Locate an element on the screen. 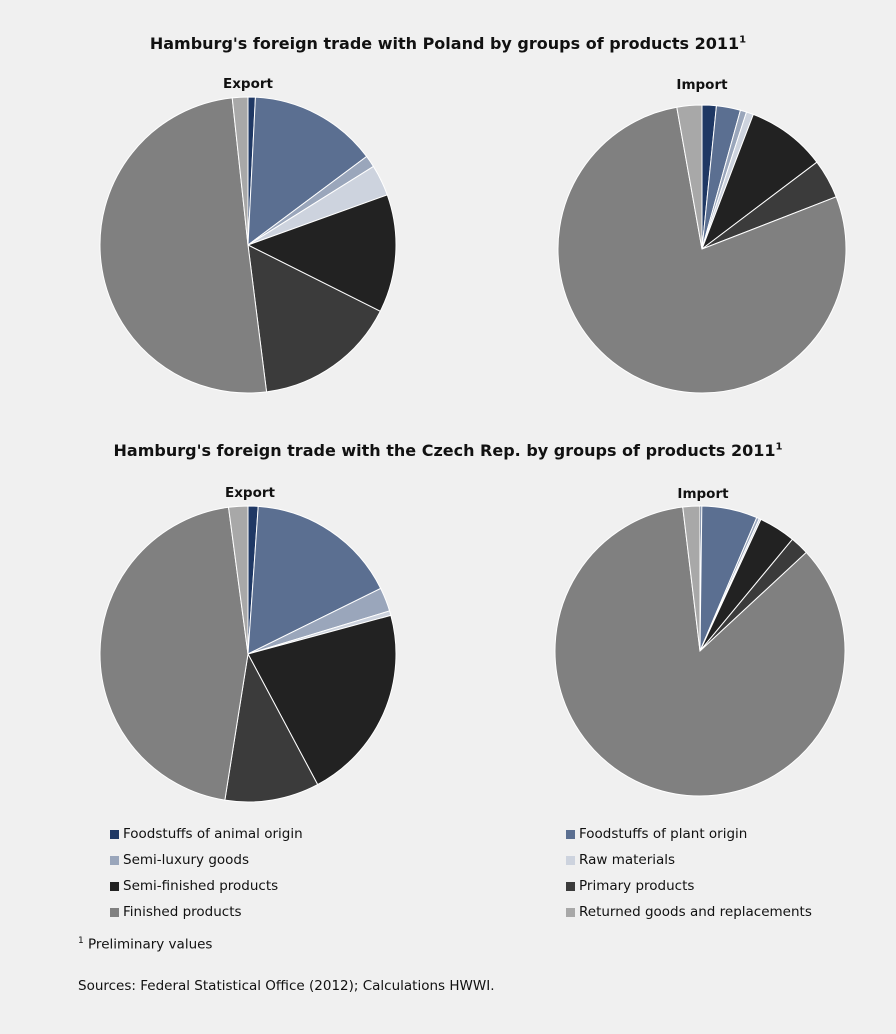 The height and width of the screenshot is (1034, 896). legend-item: Foodstuffs of plant origin is located at coordinates (656, 834).